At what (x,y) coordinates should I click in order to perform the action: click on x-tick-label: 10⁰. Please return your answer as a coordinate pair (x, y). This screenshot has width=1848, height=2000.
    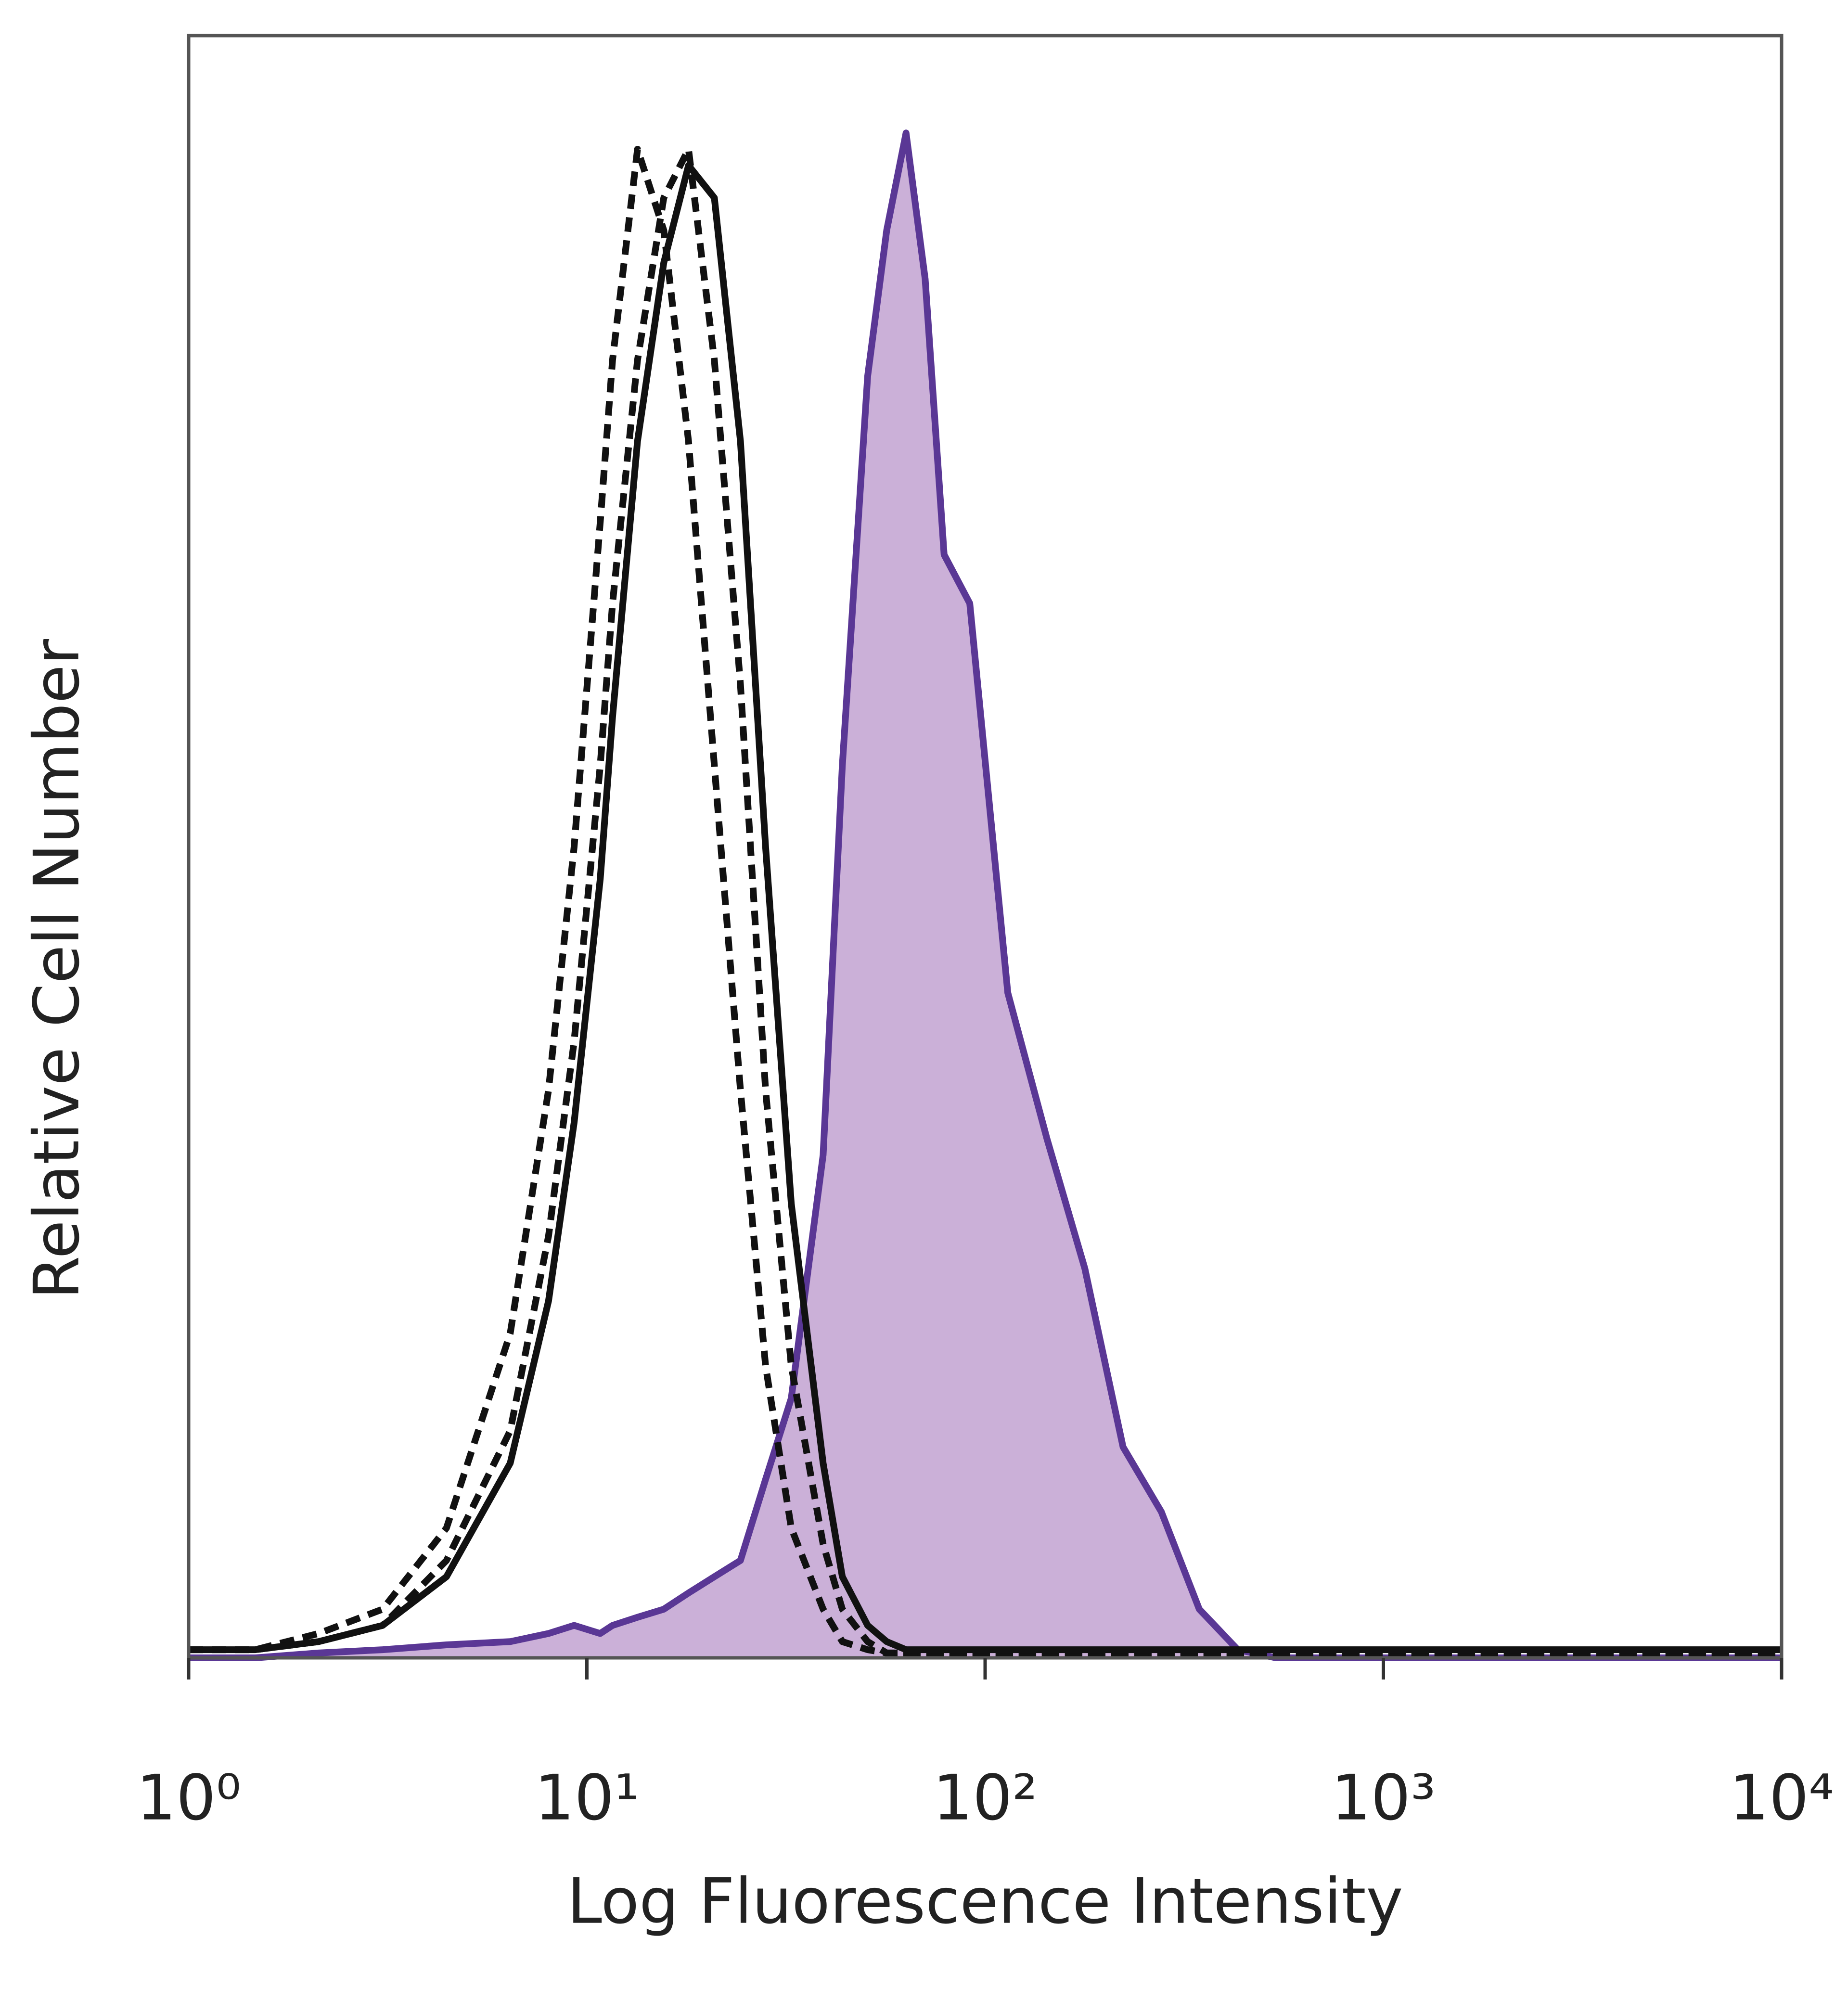
    Looking at the image, I should click on (188, 1797).